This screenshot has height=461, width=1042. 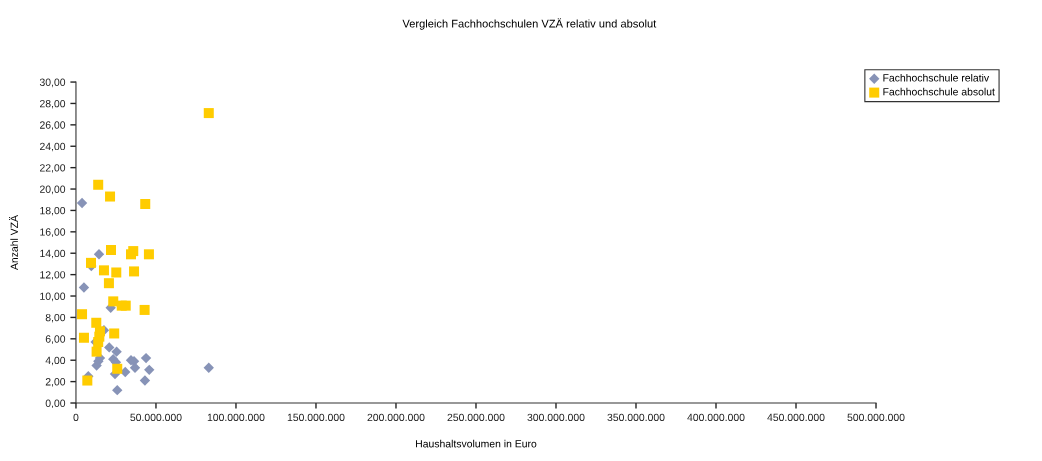 What do you see at coordinates (53, 275) in the screenshot?
I see `y-tick-label: 12,00` at bounding box center [53, 275].